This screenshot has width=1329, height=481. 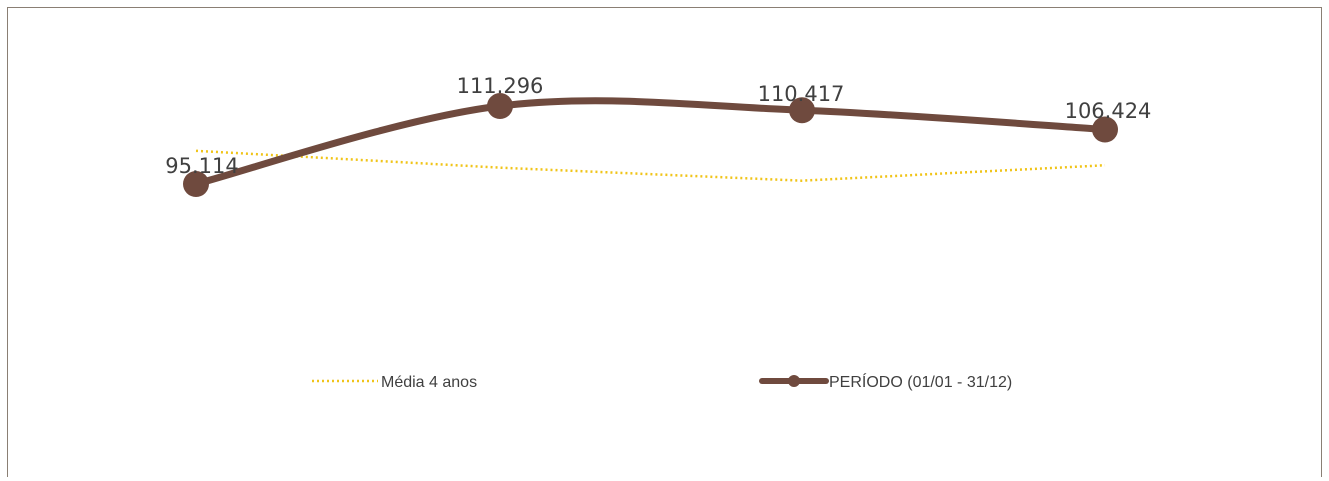 What do you see at coordinates (429, 382) in the screenshot?
I see `legend-average-label: Média 4 anos` at bounding box center [429, 382].